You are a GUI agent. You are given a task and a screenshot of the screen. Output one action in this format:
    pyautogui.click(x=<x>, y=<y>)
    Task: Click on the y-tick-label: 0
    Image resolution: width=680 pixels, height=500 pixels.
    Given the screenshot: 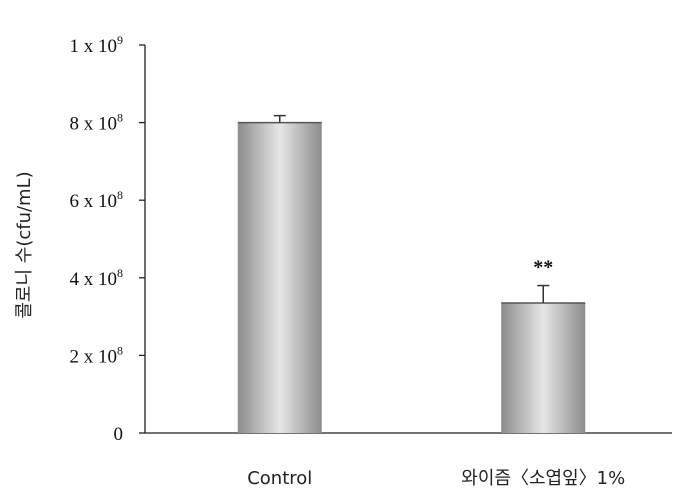 What is the action you would take?
    pyautogui.click(x=119, y=434)
    